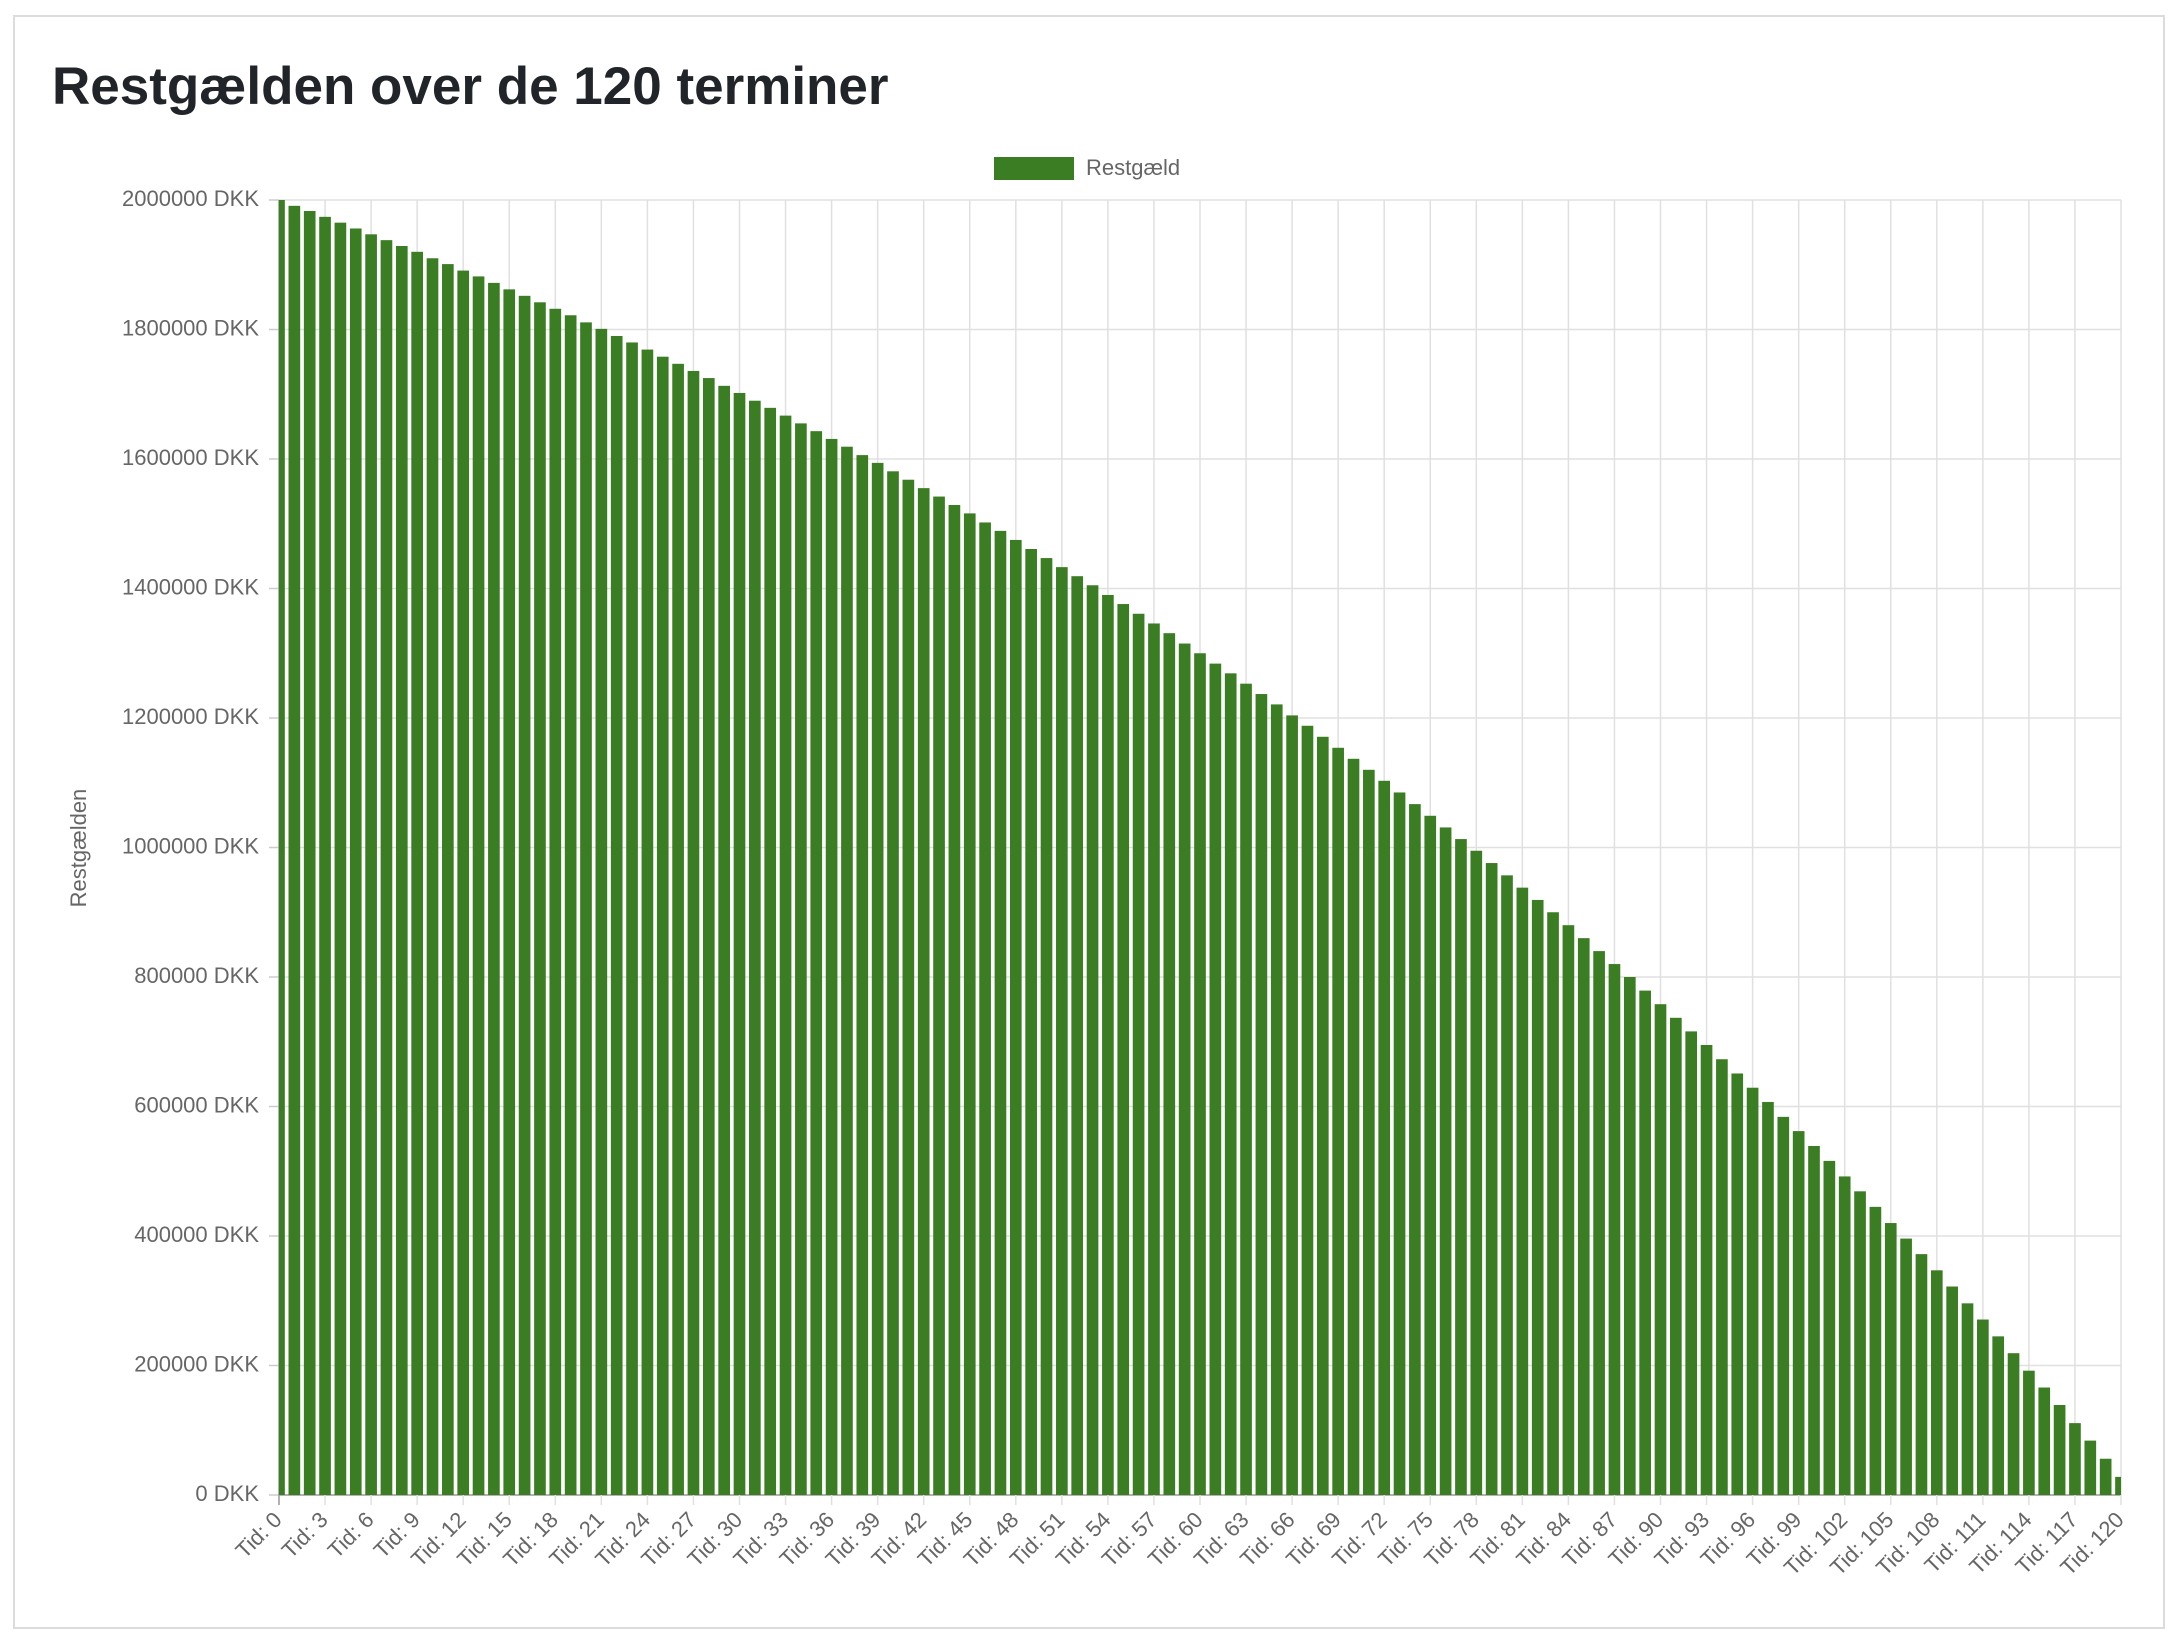 This screenshot has height=1636, width=2180. Describe the element at coordinates (190, 716) in the screenshot. I see `y-tick-label: 1200000 DKK` at that location.